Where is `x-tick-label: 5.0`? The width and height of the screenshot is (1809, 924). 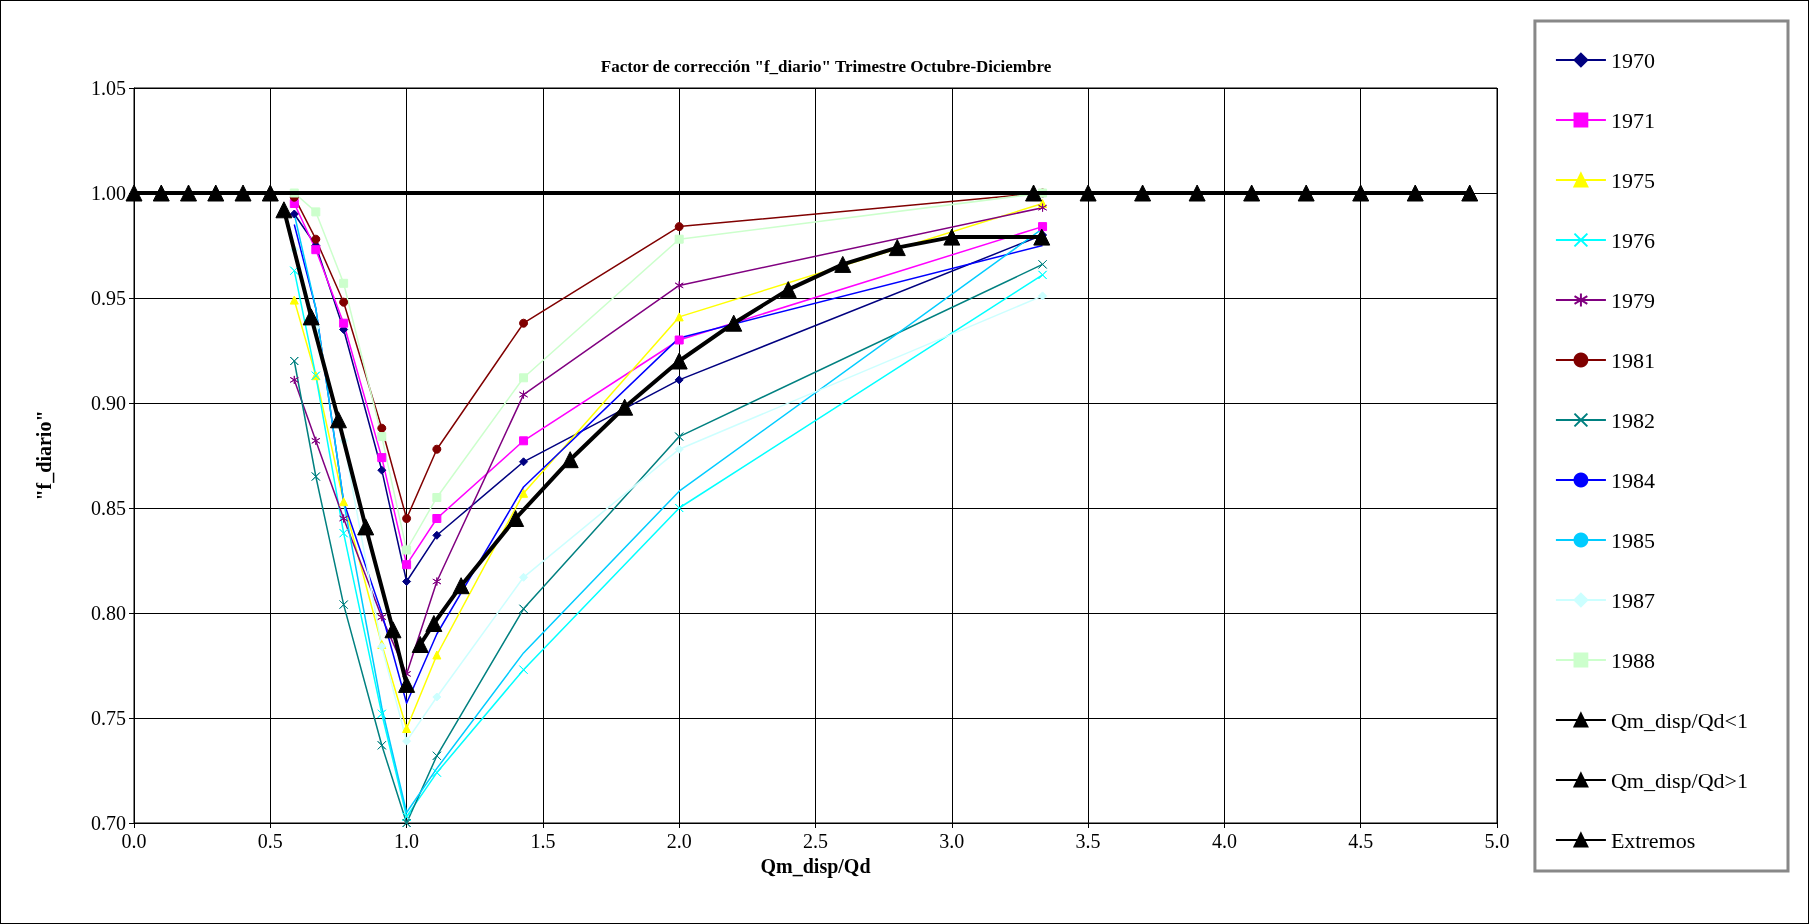
x-tick-label: 5.0 is located at coordinates (1497, 841).